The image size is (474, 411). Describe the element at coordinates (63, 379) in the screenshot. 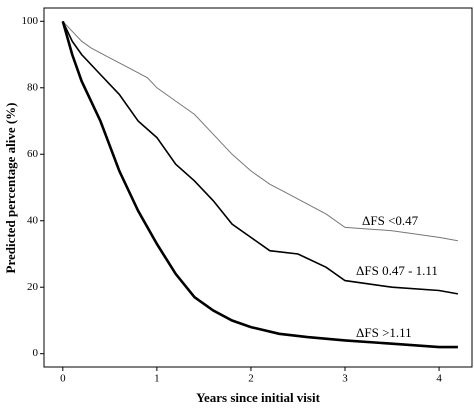

I see `x-tick-label: 0` at that location.